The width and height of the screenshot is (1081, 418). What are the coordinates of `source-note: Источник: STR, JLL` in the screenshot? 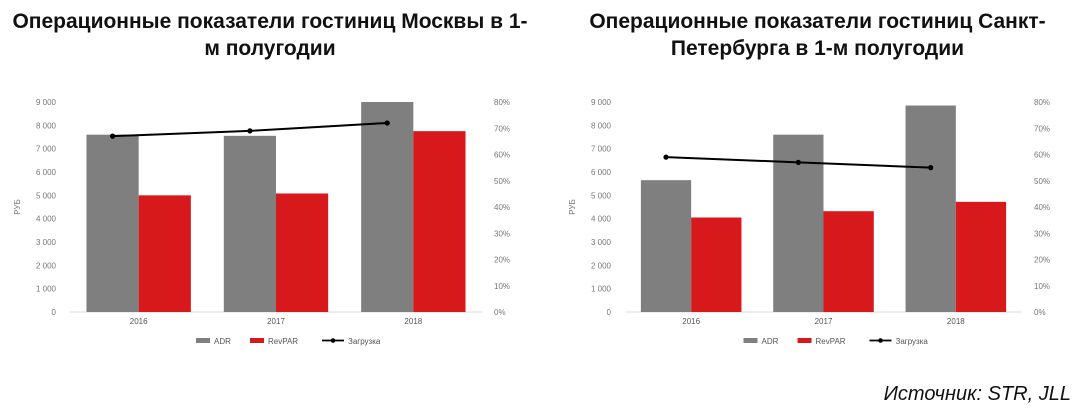 It's located at (977, 394).